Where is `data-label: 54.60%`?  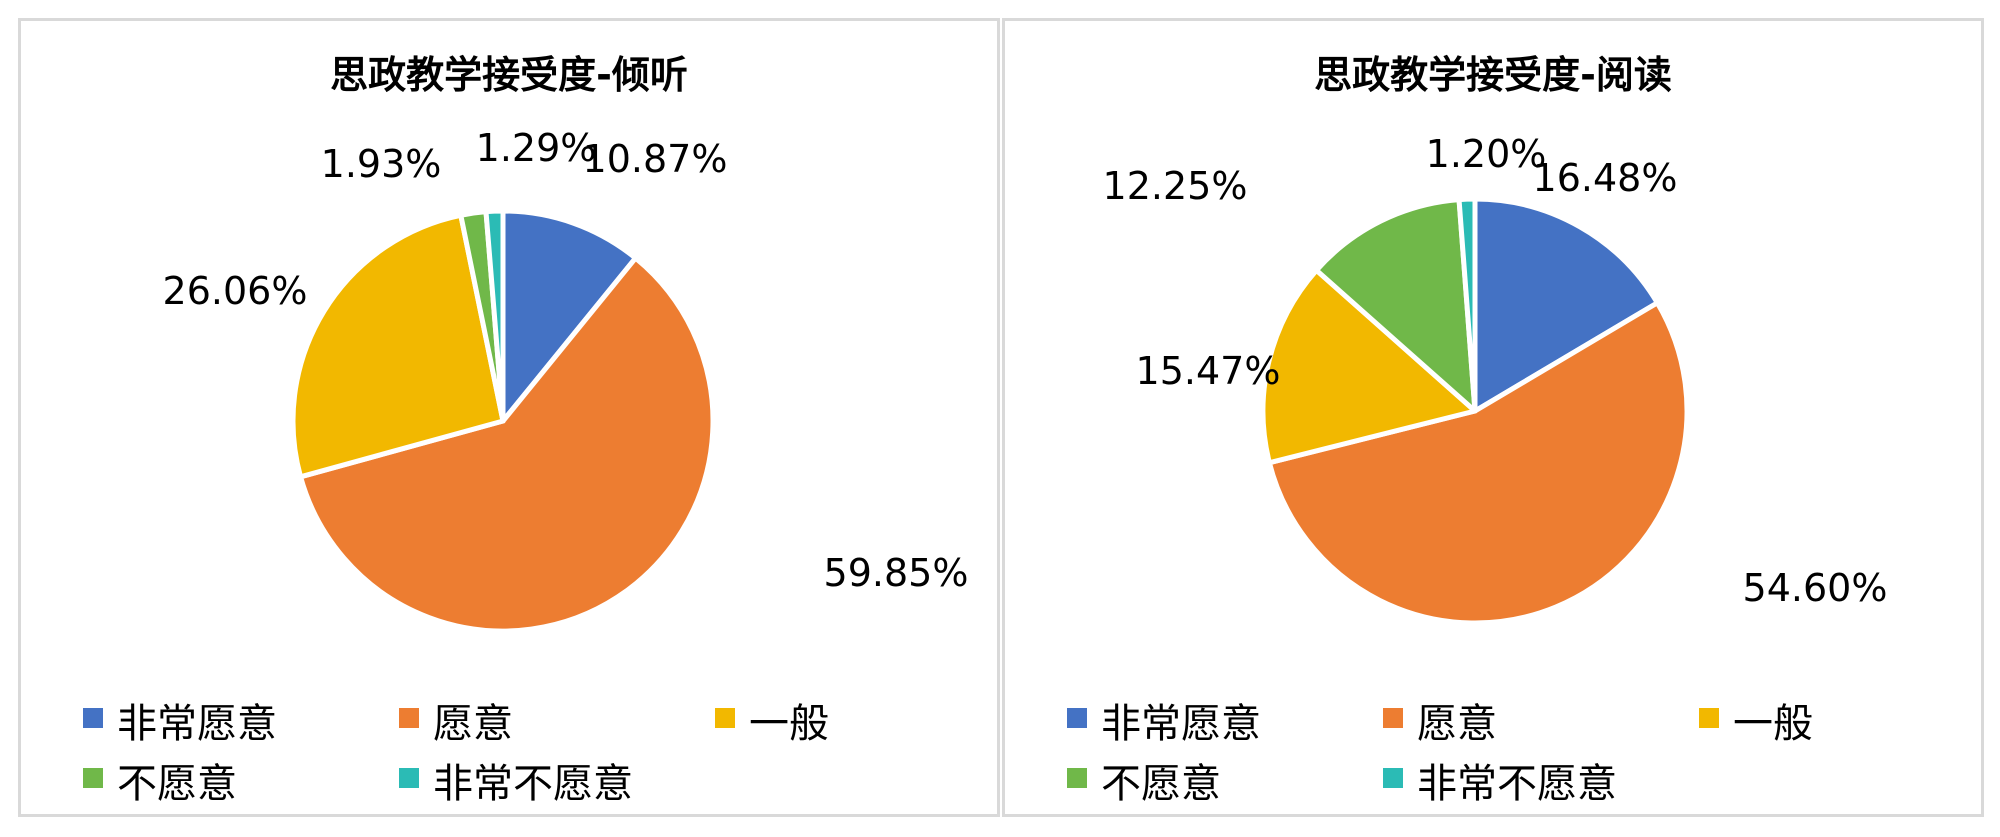
data-label: 54.60% is located at coordinates (1815, 588).